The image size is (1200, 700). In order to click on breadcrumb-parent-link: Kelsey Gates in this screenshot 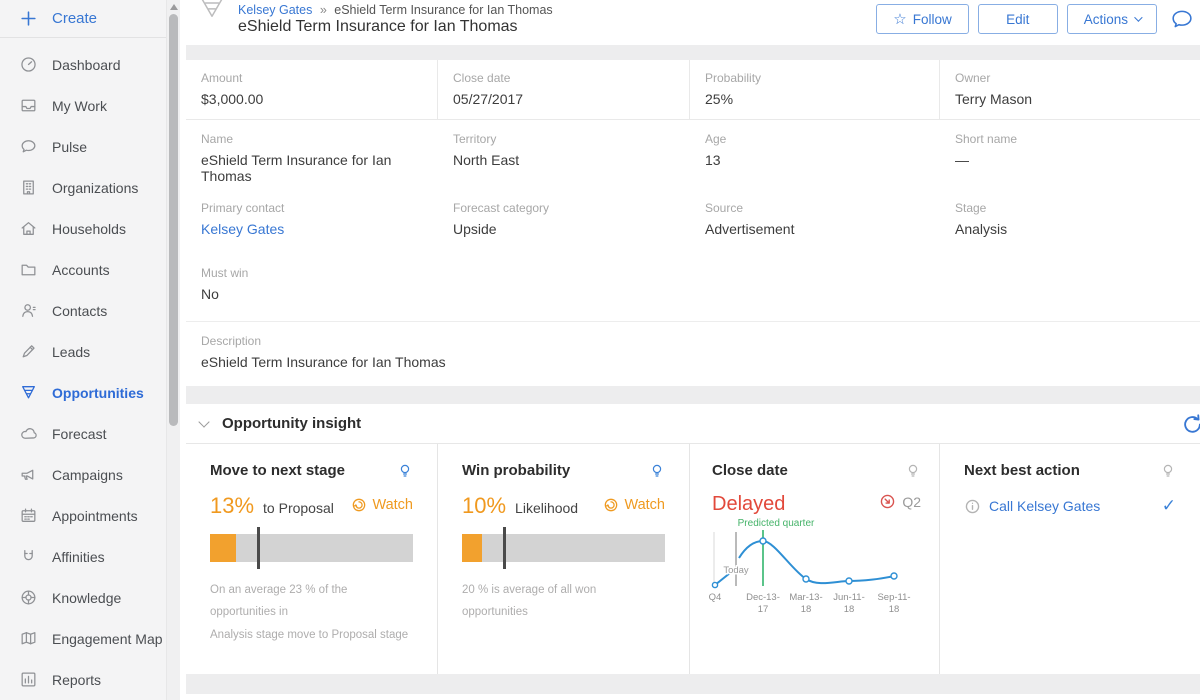, I will do `click(275, 10)`.